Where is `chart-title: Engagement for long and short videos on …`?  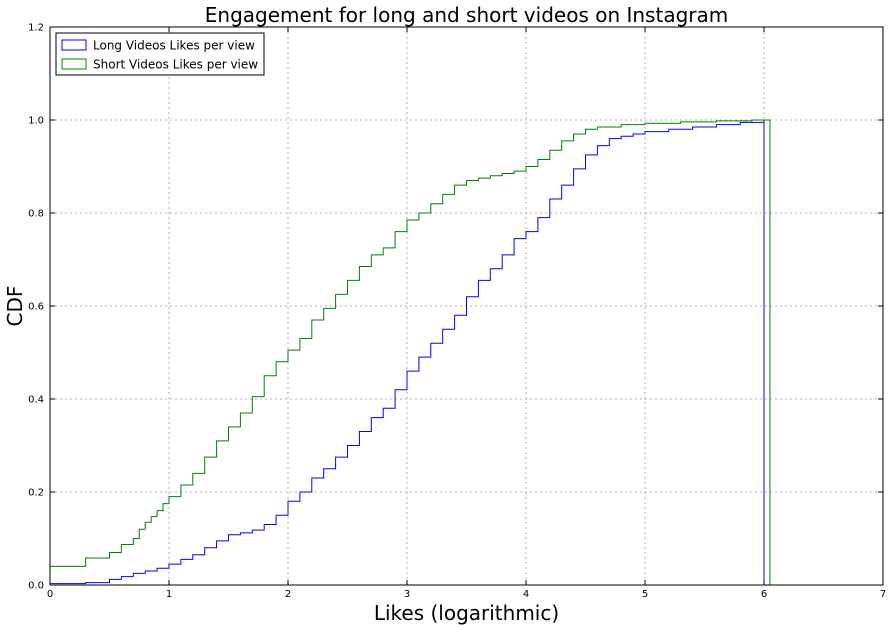 chart-title: Engagement for long and short videos on … is located at coordinates (466, 15).